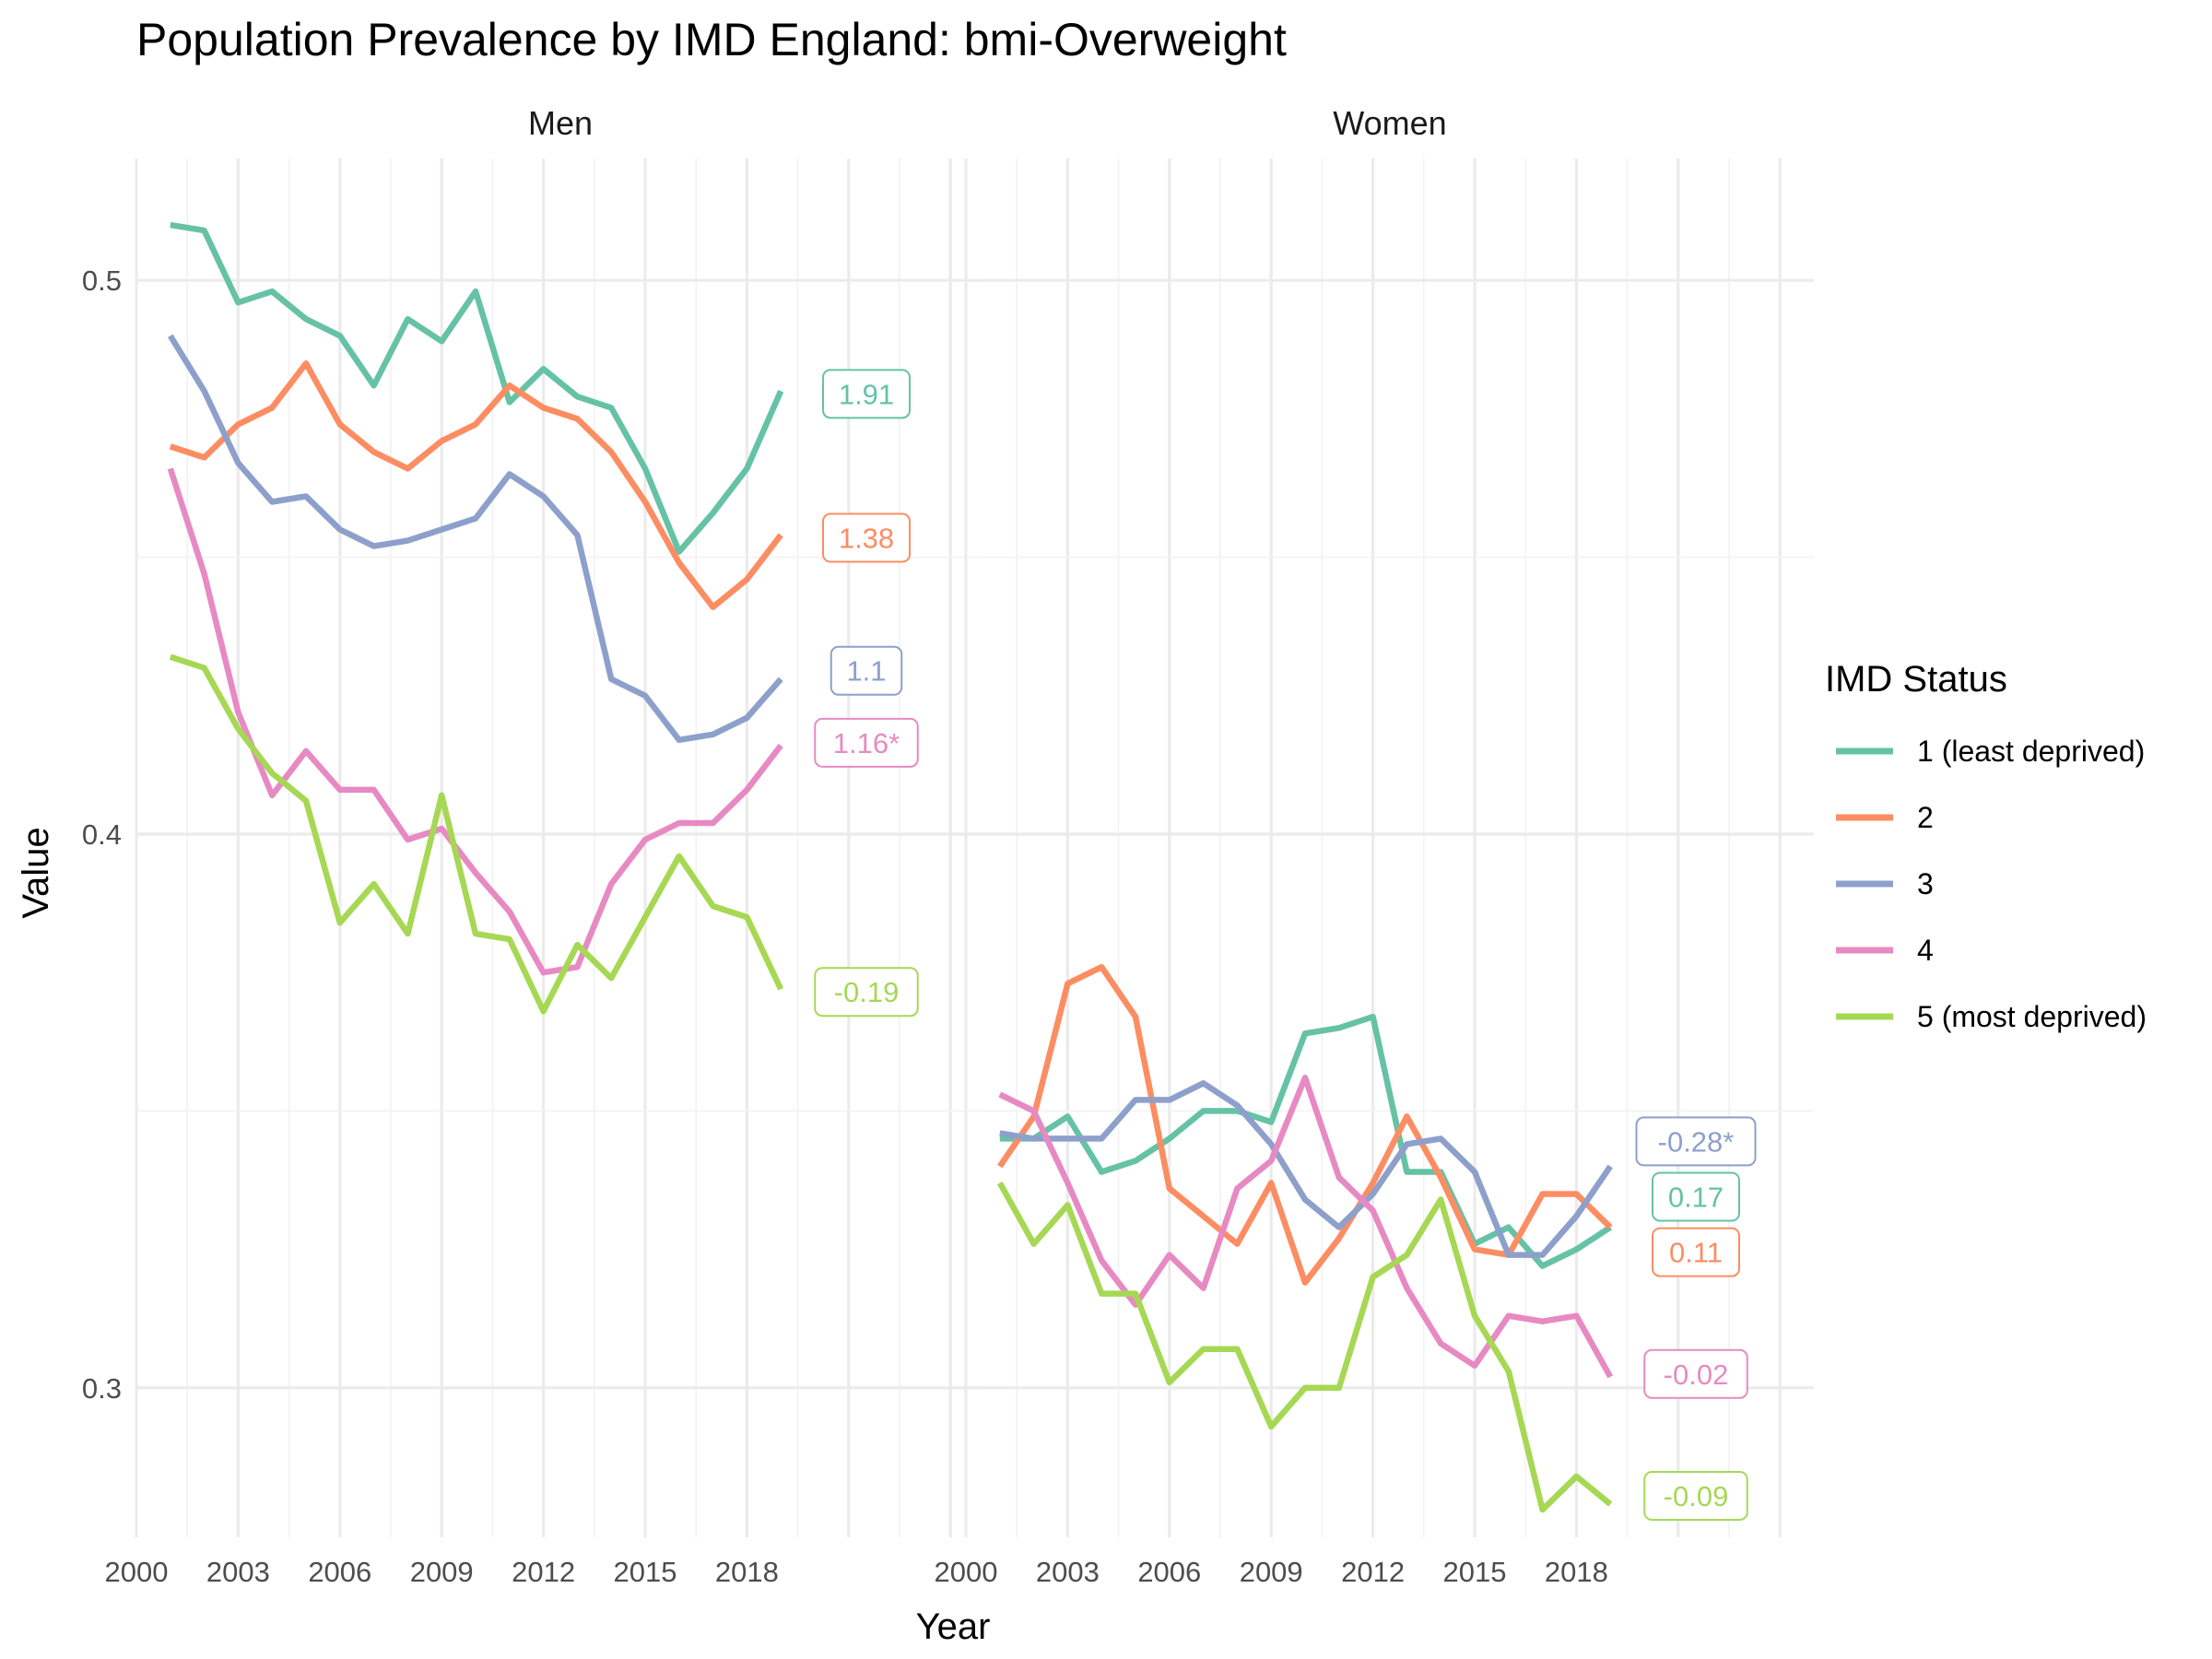  I want to click on label-text: -0.19, so click(867, 992).